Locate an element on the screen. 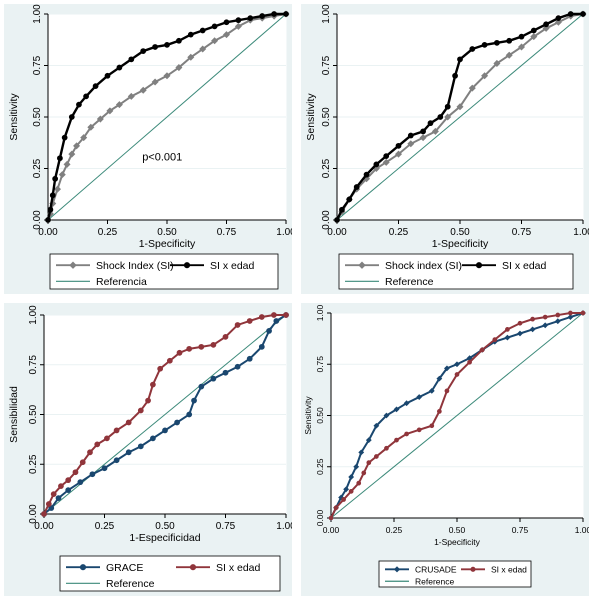 The image size is (593, 600). y-tick-label: 0.75 is located at coordinates (326, 65).